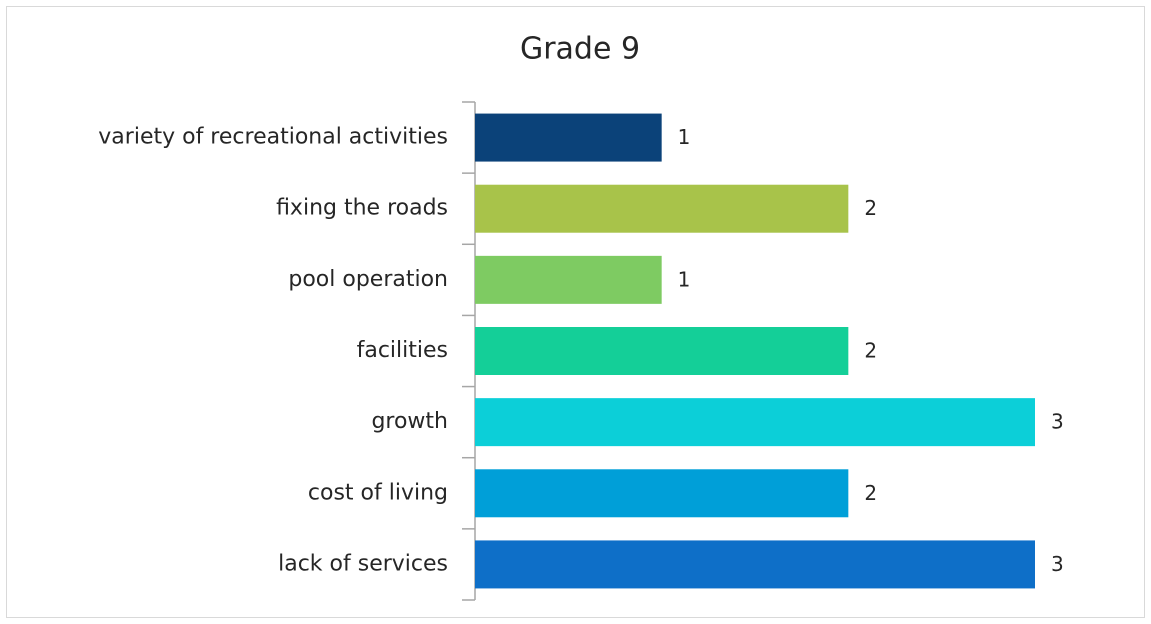 This screenshot has height=624, width=1151. What do you see at coordinates (363, 563) in the screenshot?
I see `y-tick-label: lack of services` at bounding box center [363, 563].